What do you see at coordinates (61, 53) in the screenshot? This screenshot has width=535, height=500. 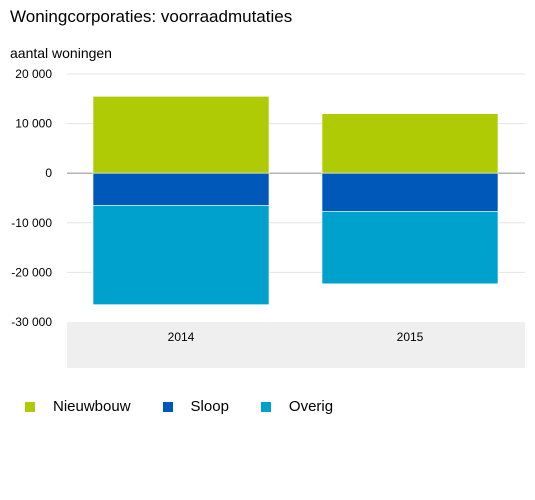 I see `y-axis-unit-label: aantal woningen` at bounding box center [61, 53].